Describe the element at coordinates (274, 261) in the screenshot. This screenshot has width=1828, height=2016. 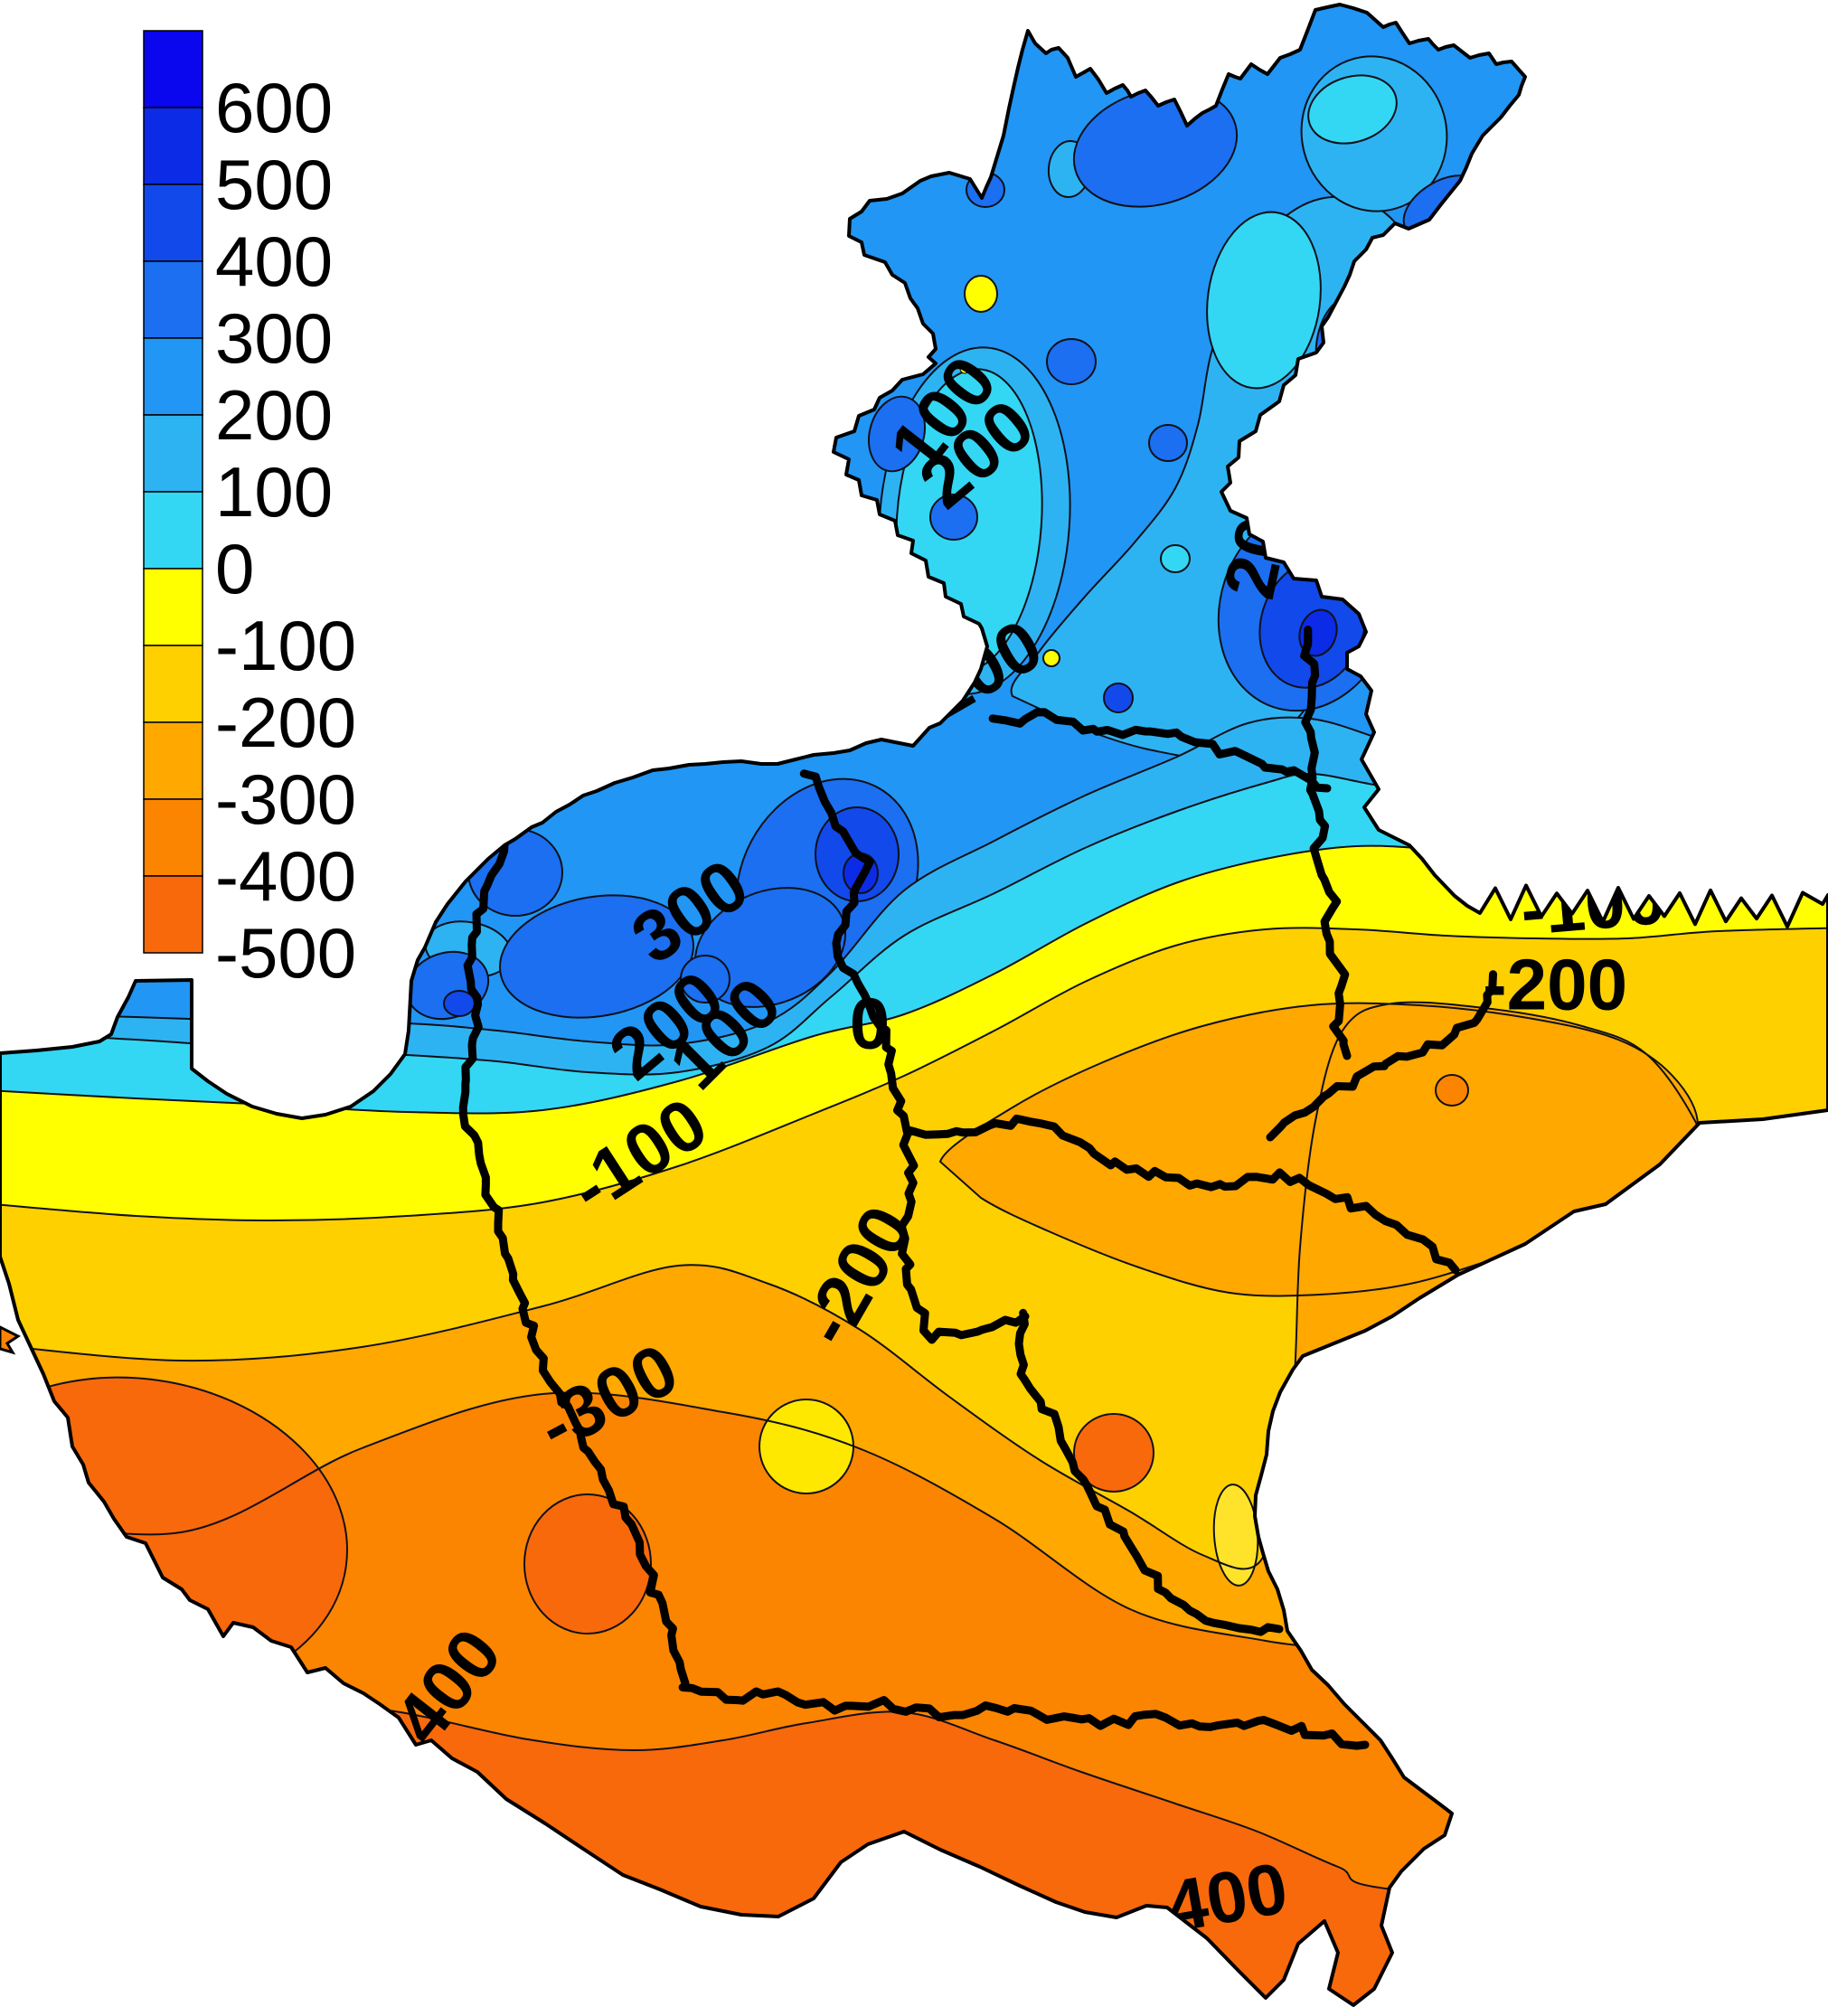
I see `svg-text: 400` at that location.